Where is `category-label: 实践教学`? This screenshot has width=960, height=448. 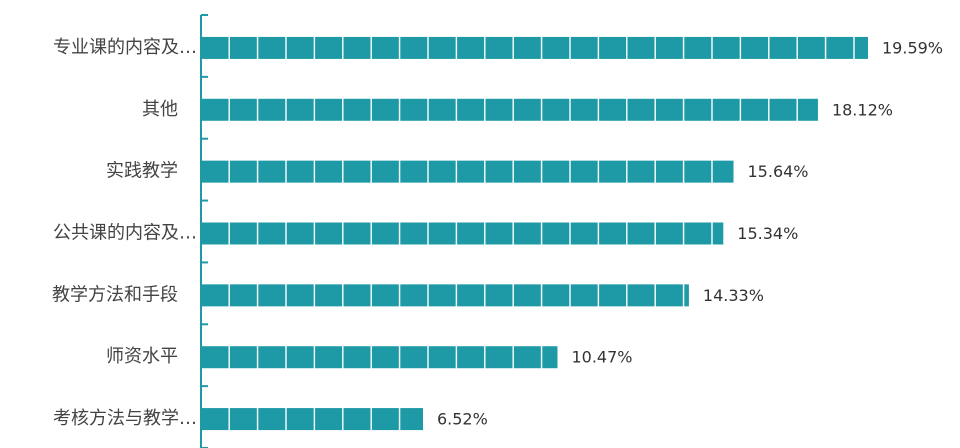 category-label: 实践教学 is located at coordinates (142, 171).